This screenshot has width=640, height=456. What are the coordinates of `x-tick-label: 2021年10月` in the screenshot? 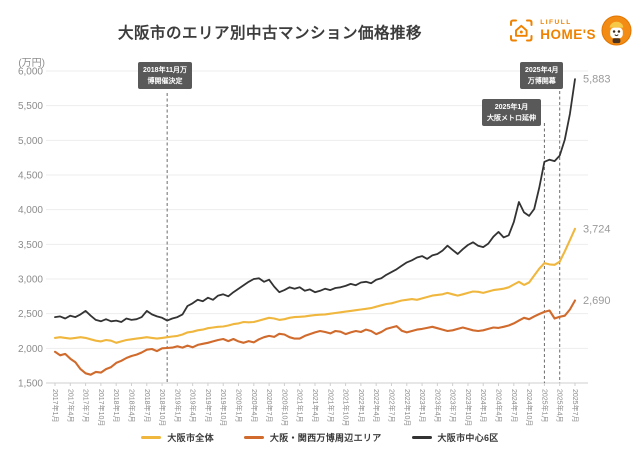 It's located at (346, 407).